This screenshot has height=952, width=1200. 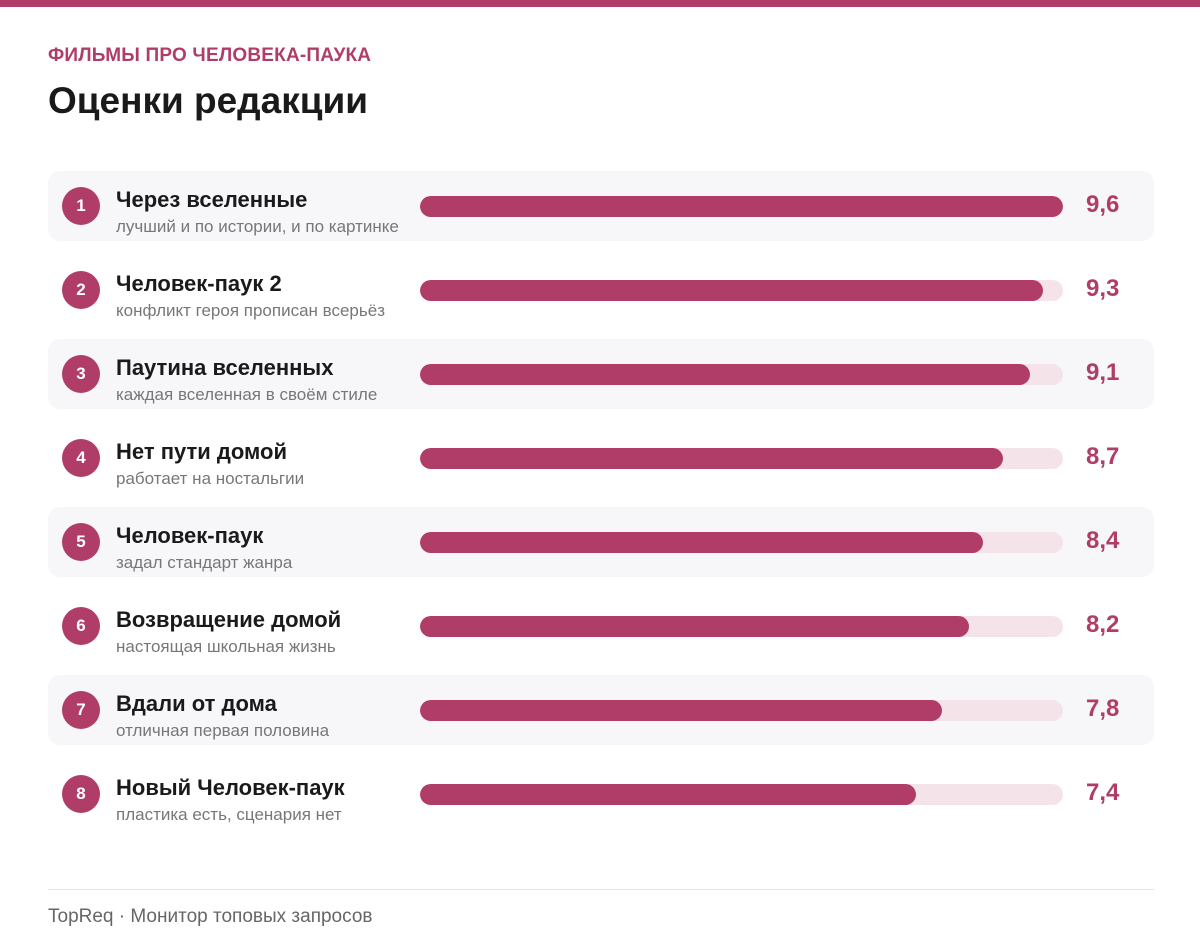 I want to click on score-label: 9,6, so click(x=1103, y=204).